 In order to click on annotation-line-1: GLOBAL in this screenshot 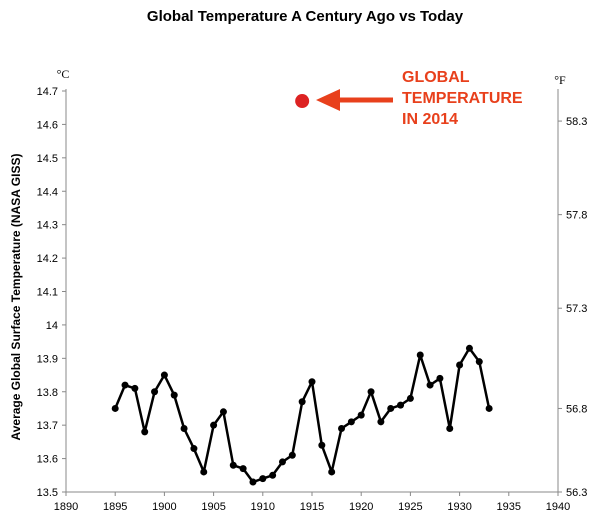, I will do `click(436, 77)`.